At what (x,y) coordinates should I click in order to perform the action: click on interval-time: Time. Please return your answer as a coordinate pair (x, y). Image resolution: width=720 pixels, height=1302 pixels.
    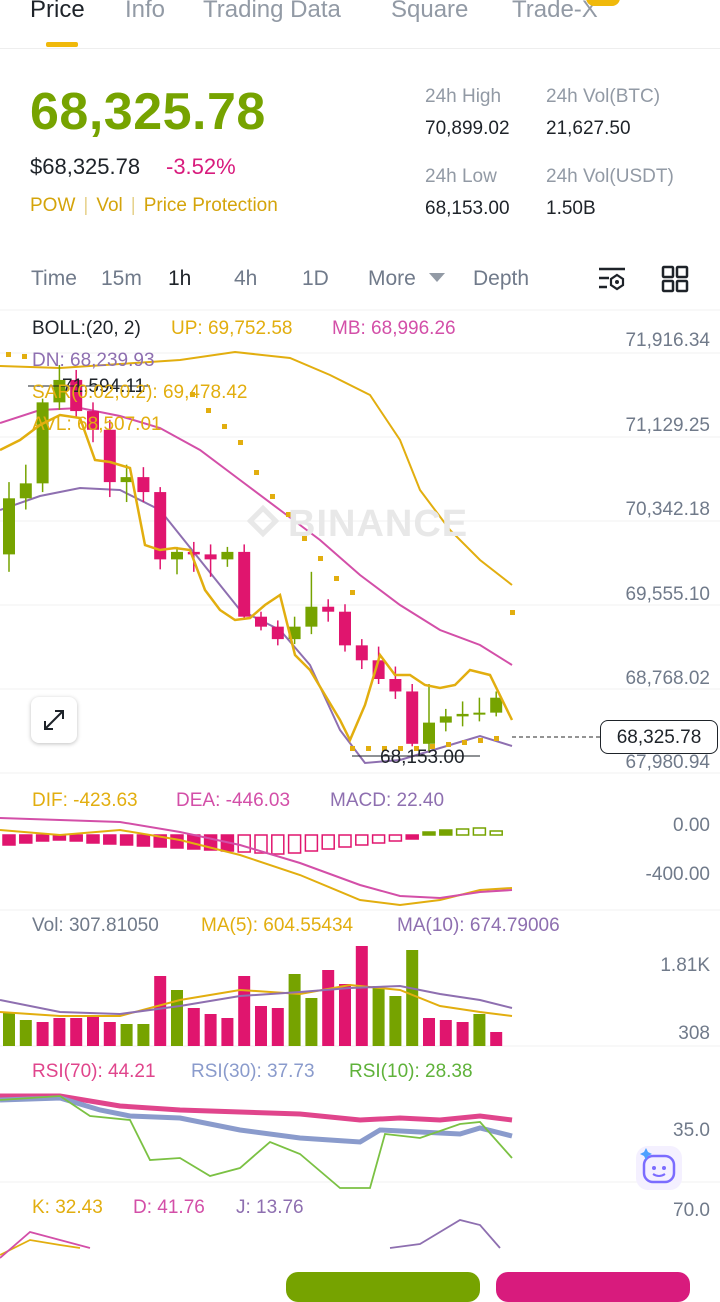
    Looking at the image, I should click on (54, 278).